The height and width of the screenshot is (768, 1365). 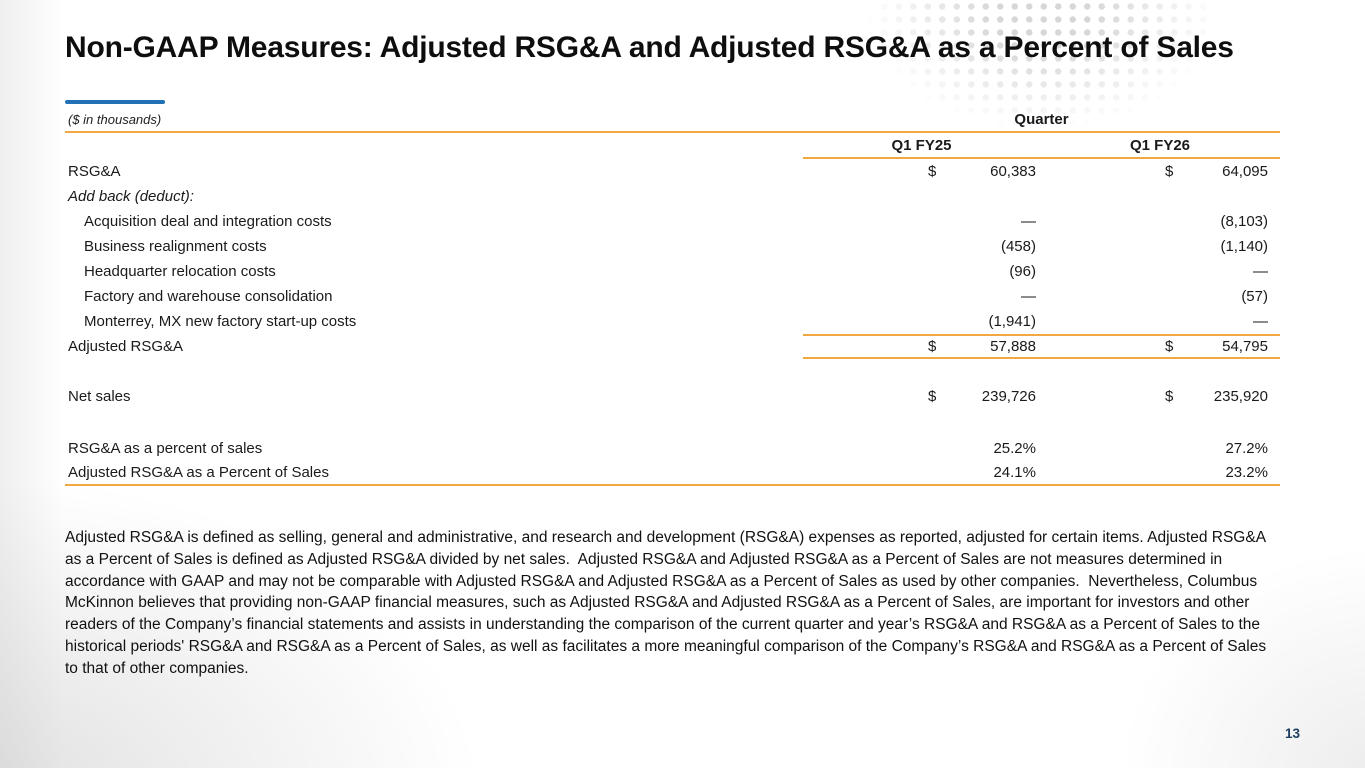 I want to click on row-label: Acquisition deal and integration costs, so click(x=208, y=221).